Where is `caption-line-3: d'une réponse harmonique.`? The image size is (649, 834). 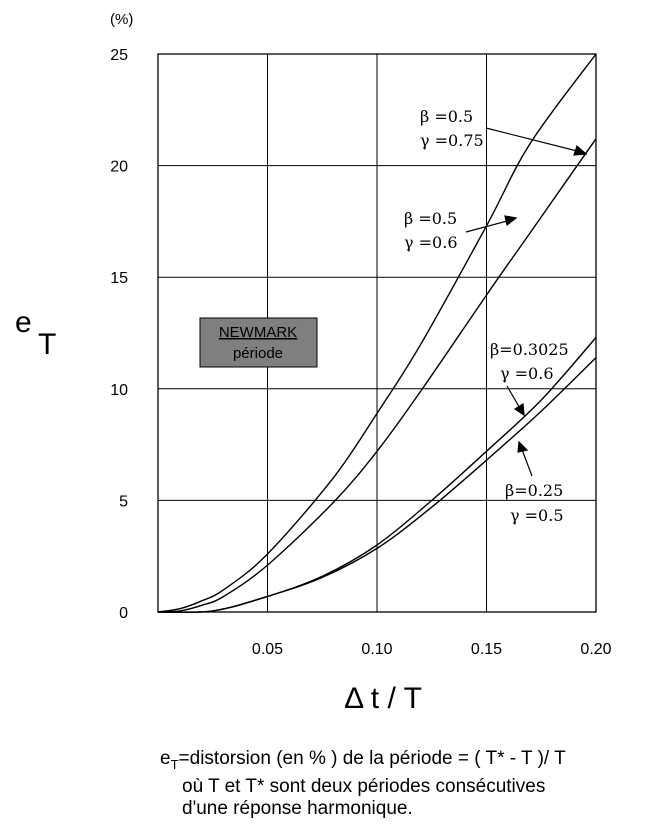 caption-line-3: d'une réponse harmonique. is located at coordinates (297, 808).